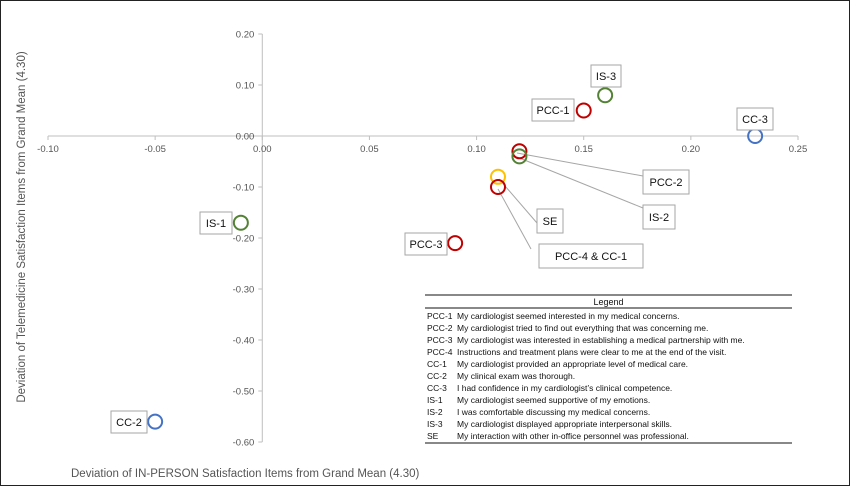 The image size is (850, 490). What do you see at coordinates (440, 328) in the screenshot?
I see `legend-code: PCC-2` at bounding box center [440, 328].